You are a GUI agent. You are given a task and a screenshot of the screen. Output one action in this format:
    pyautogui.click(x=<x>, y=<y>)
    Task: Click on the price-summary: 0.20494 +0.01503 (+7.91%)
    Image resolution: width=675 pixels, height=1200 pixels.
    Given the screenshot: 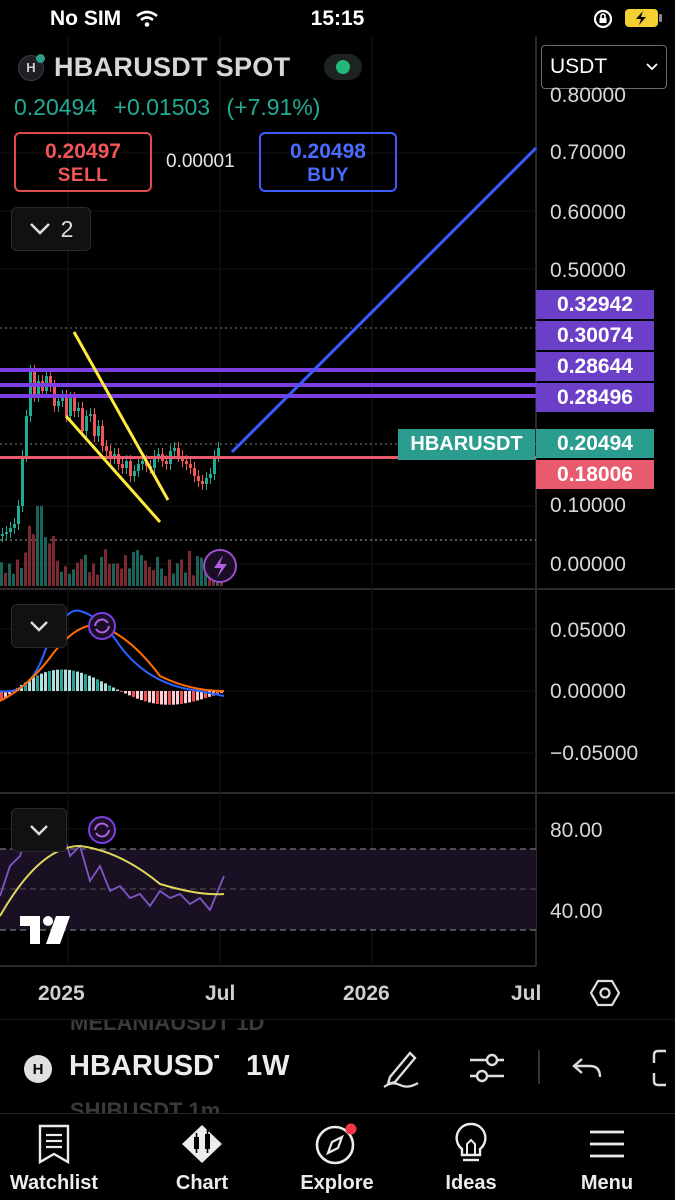 What is the action you would take?
    pyautogui.click(x=172, y=107)
    